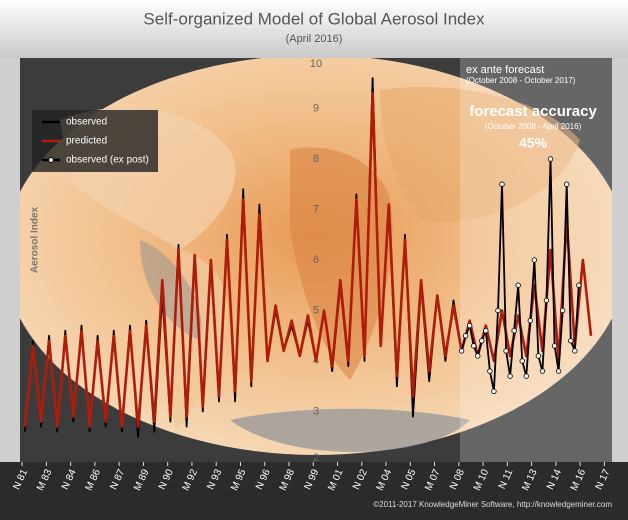  What do you see at coordinates (107, 160) in the screenshot?
I see `legend-label: observed (ex post)` at bounding box center [107, 160].